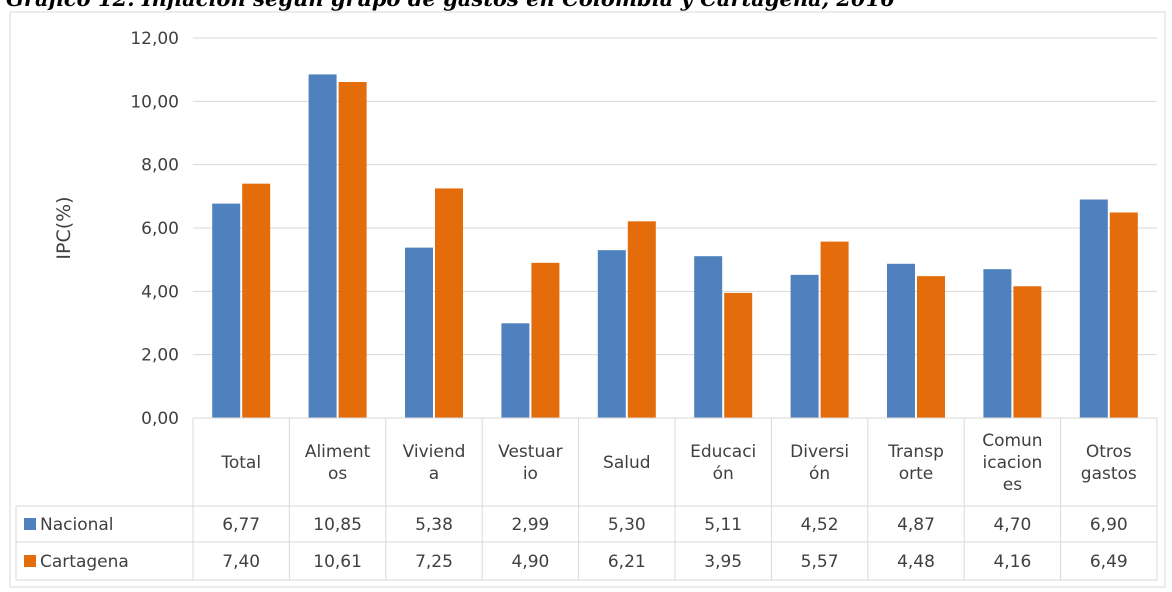  I want to click on data-label: 3,95, so click(723, 562).